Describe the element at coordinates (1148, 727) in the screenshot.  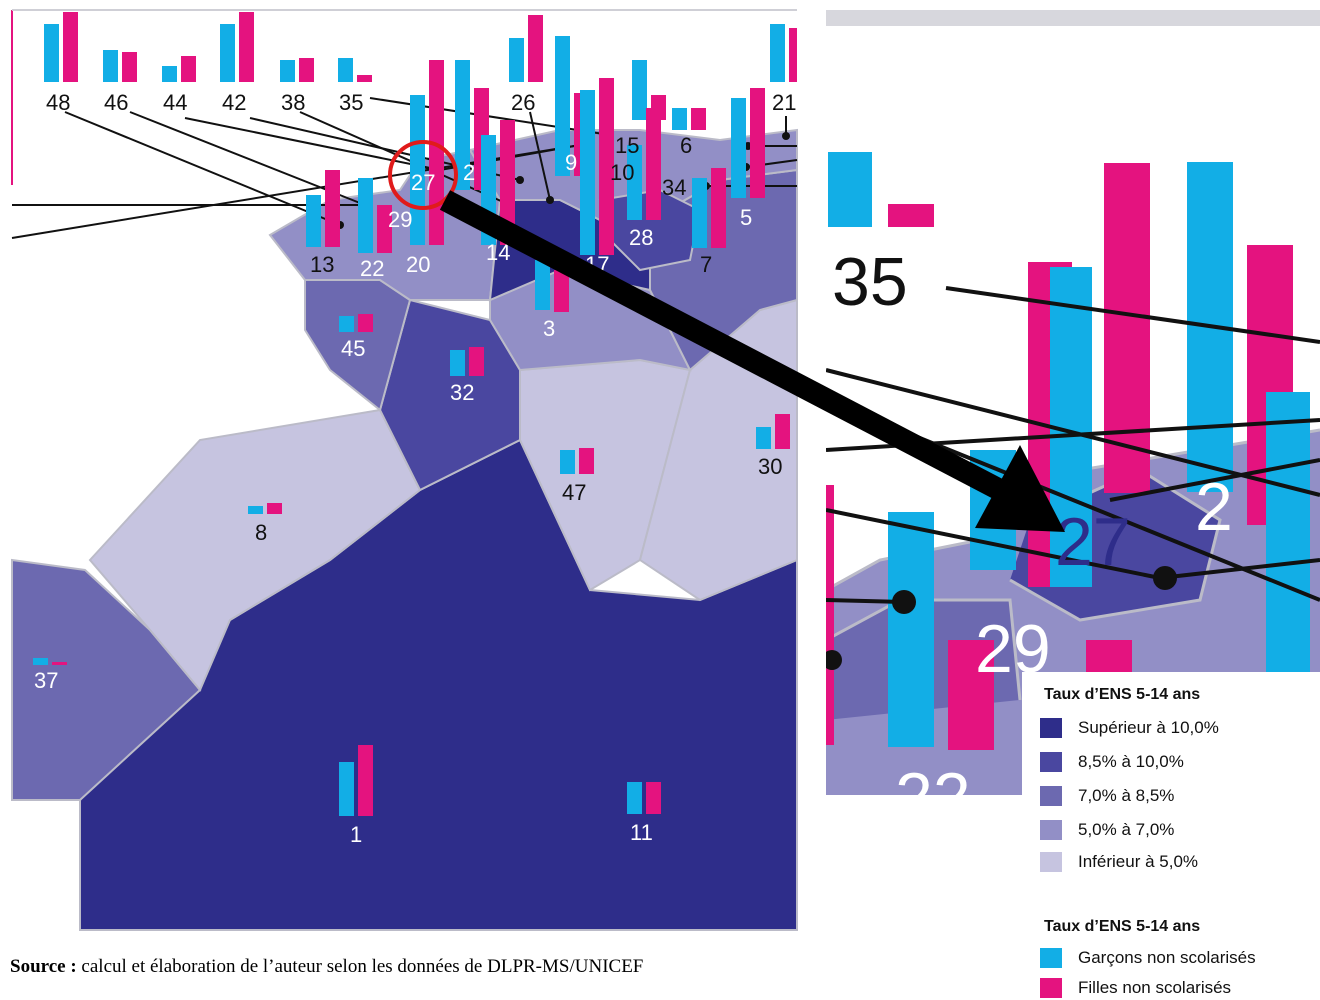
I see `legend-label: Supérieur à 10,0%` at that location.